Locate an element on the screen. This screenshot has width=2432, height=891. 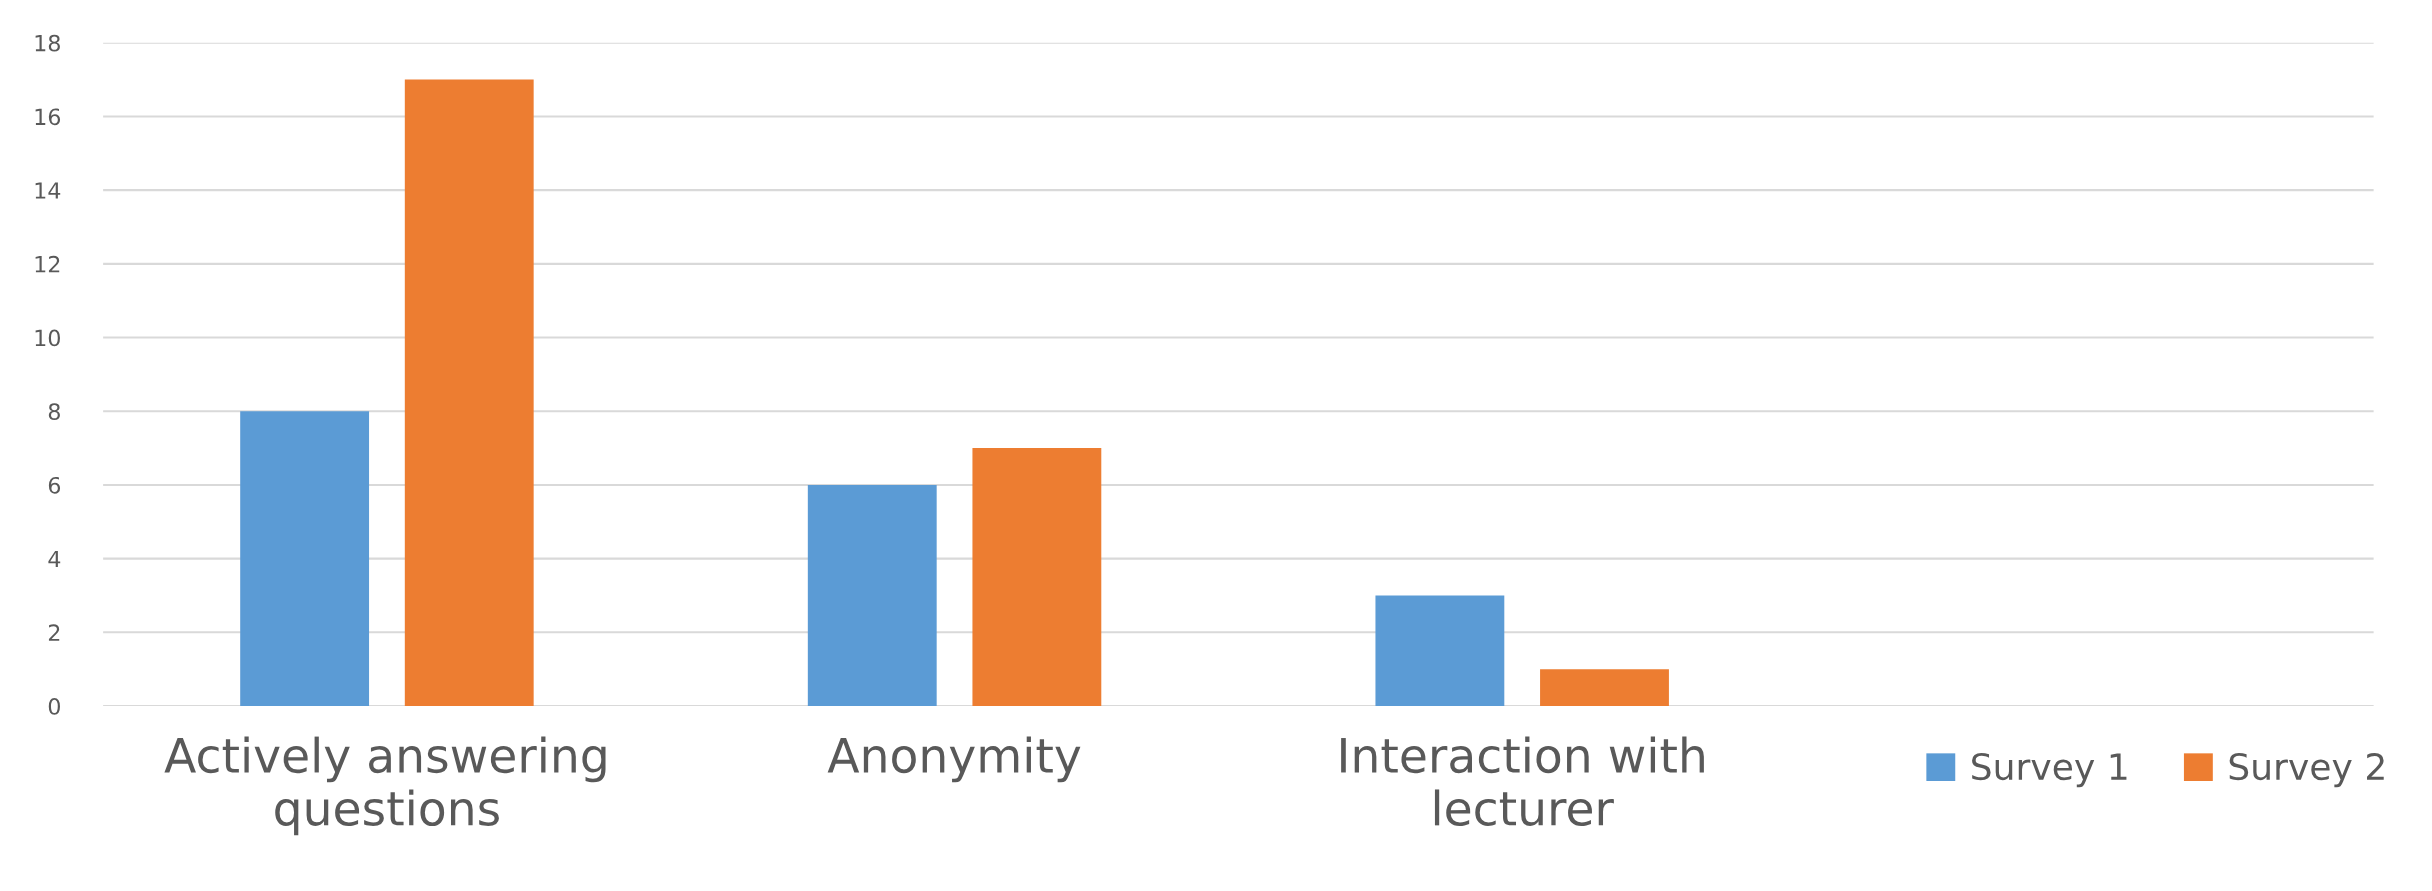
y-tick-label: 2 is located at coordinates (54, 632).